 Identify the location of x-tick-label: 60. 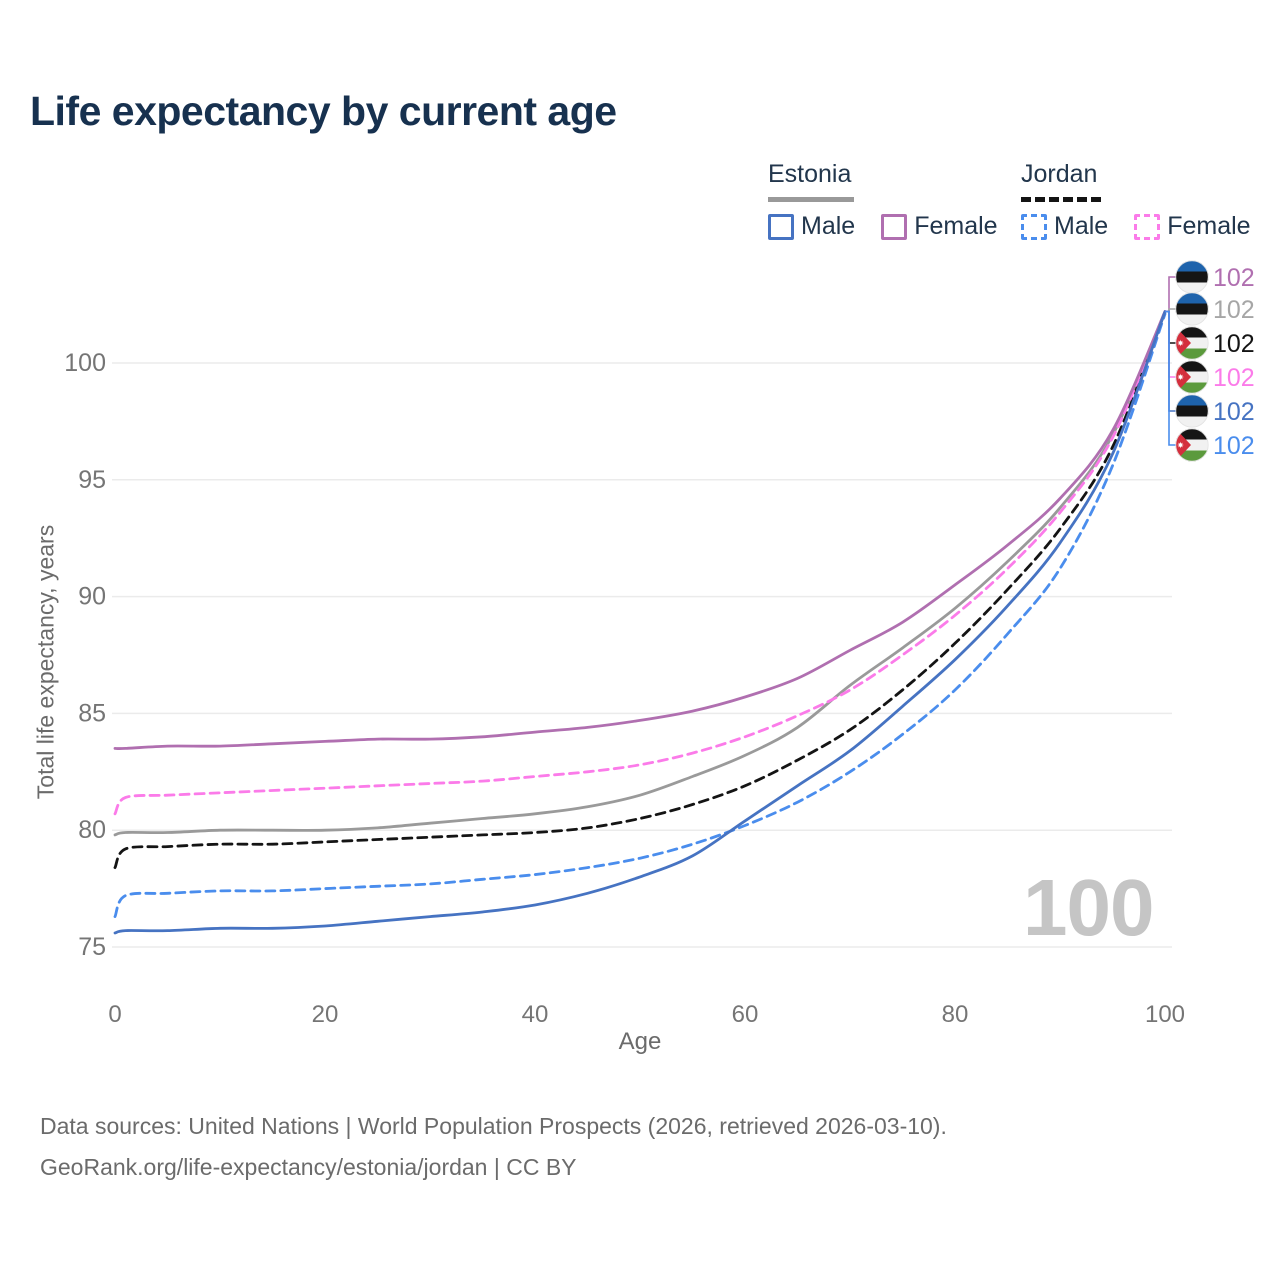
(745, 1014).